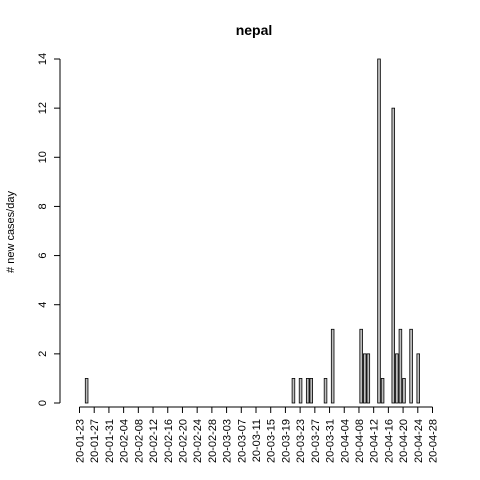  Describe the element at coordinates (110, 441) in the screenshot. I see `x-tick-label: 20-01-31` at that location.